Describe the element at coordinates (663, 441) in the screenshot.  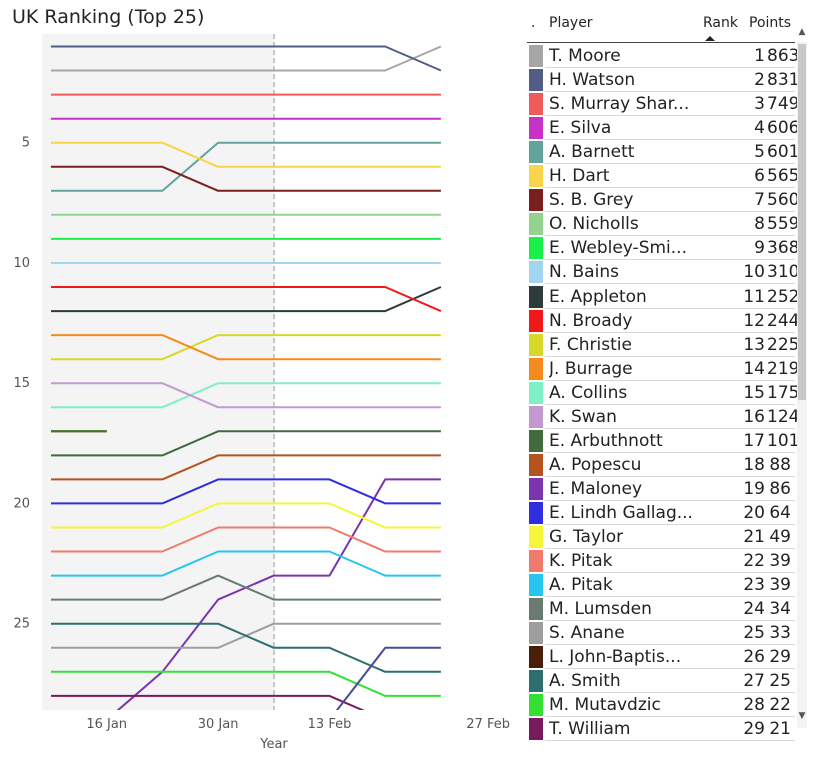
I see `table-row: E. Arbuthnott 17 101` at that location.